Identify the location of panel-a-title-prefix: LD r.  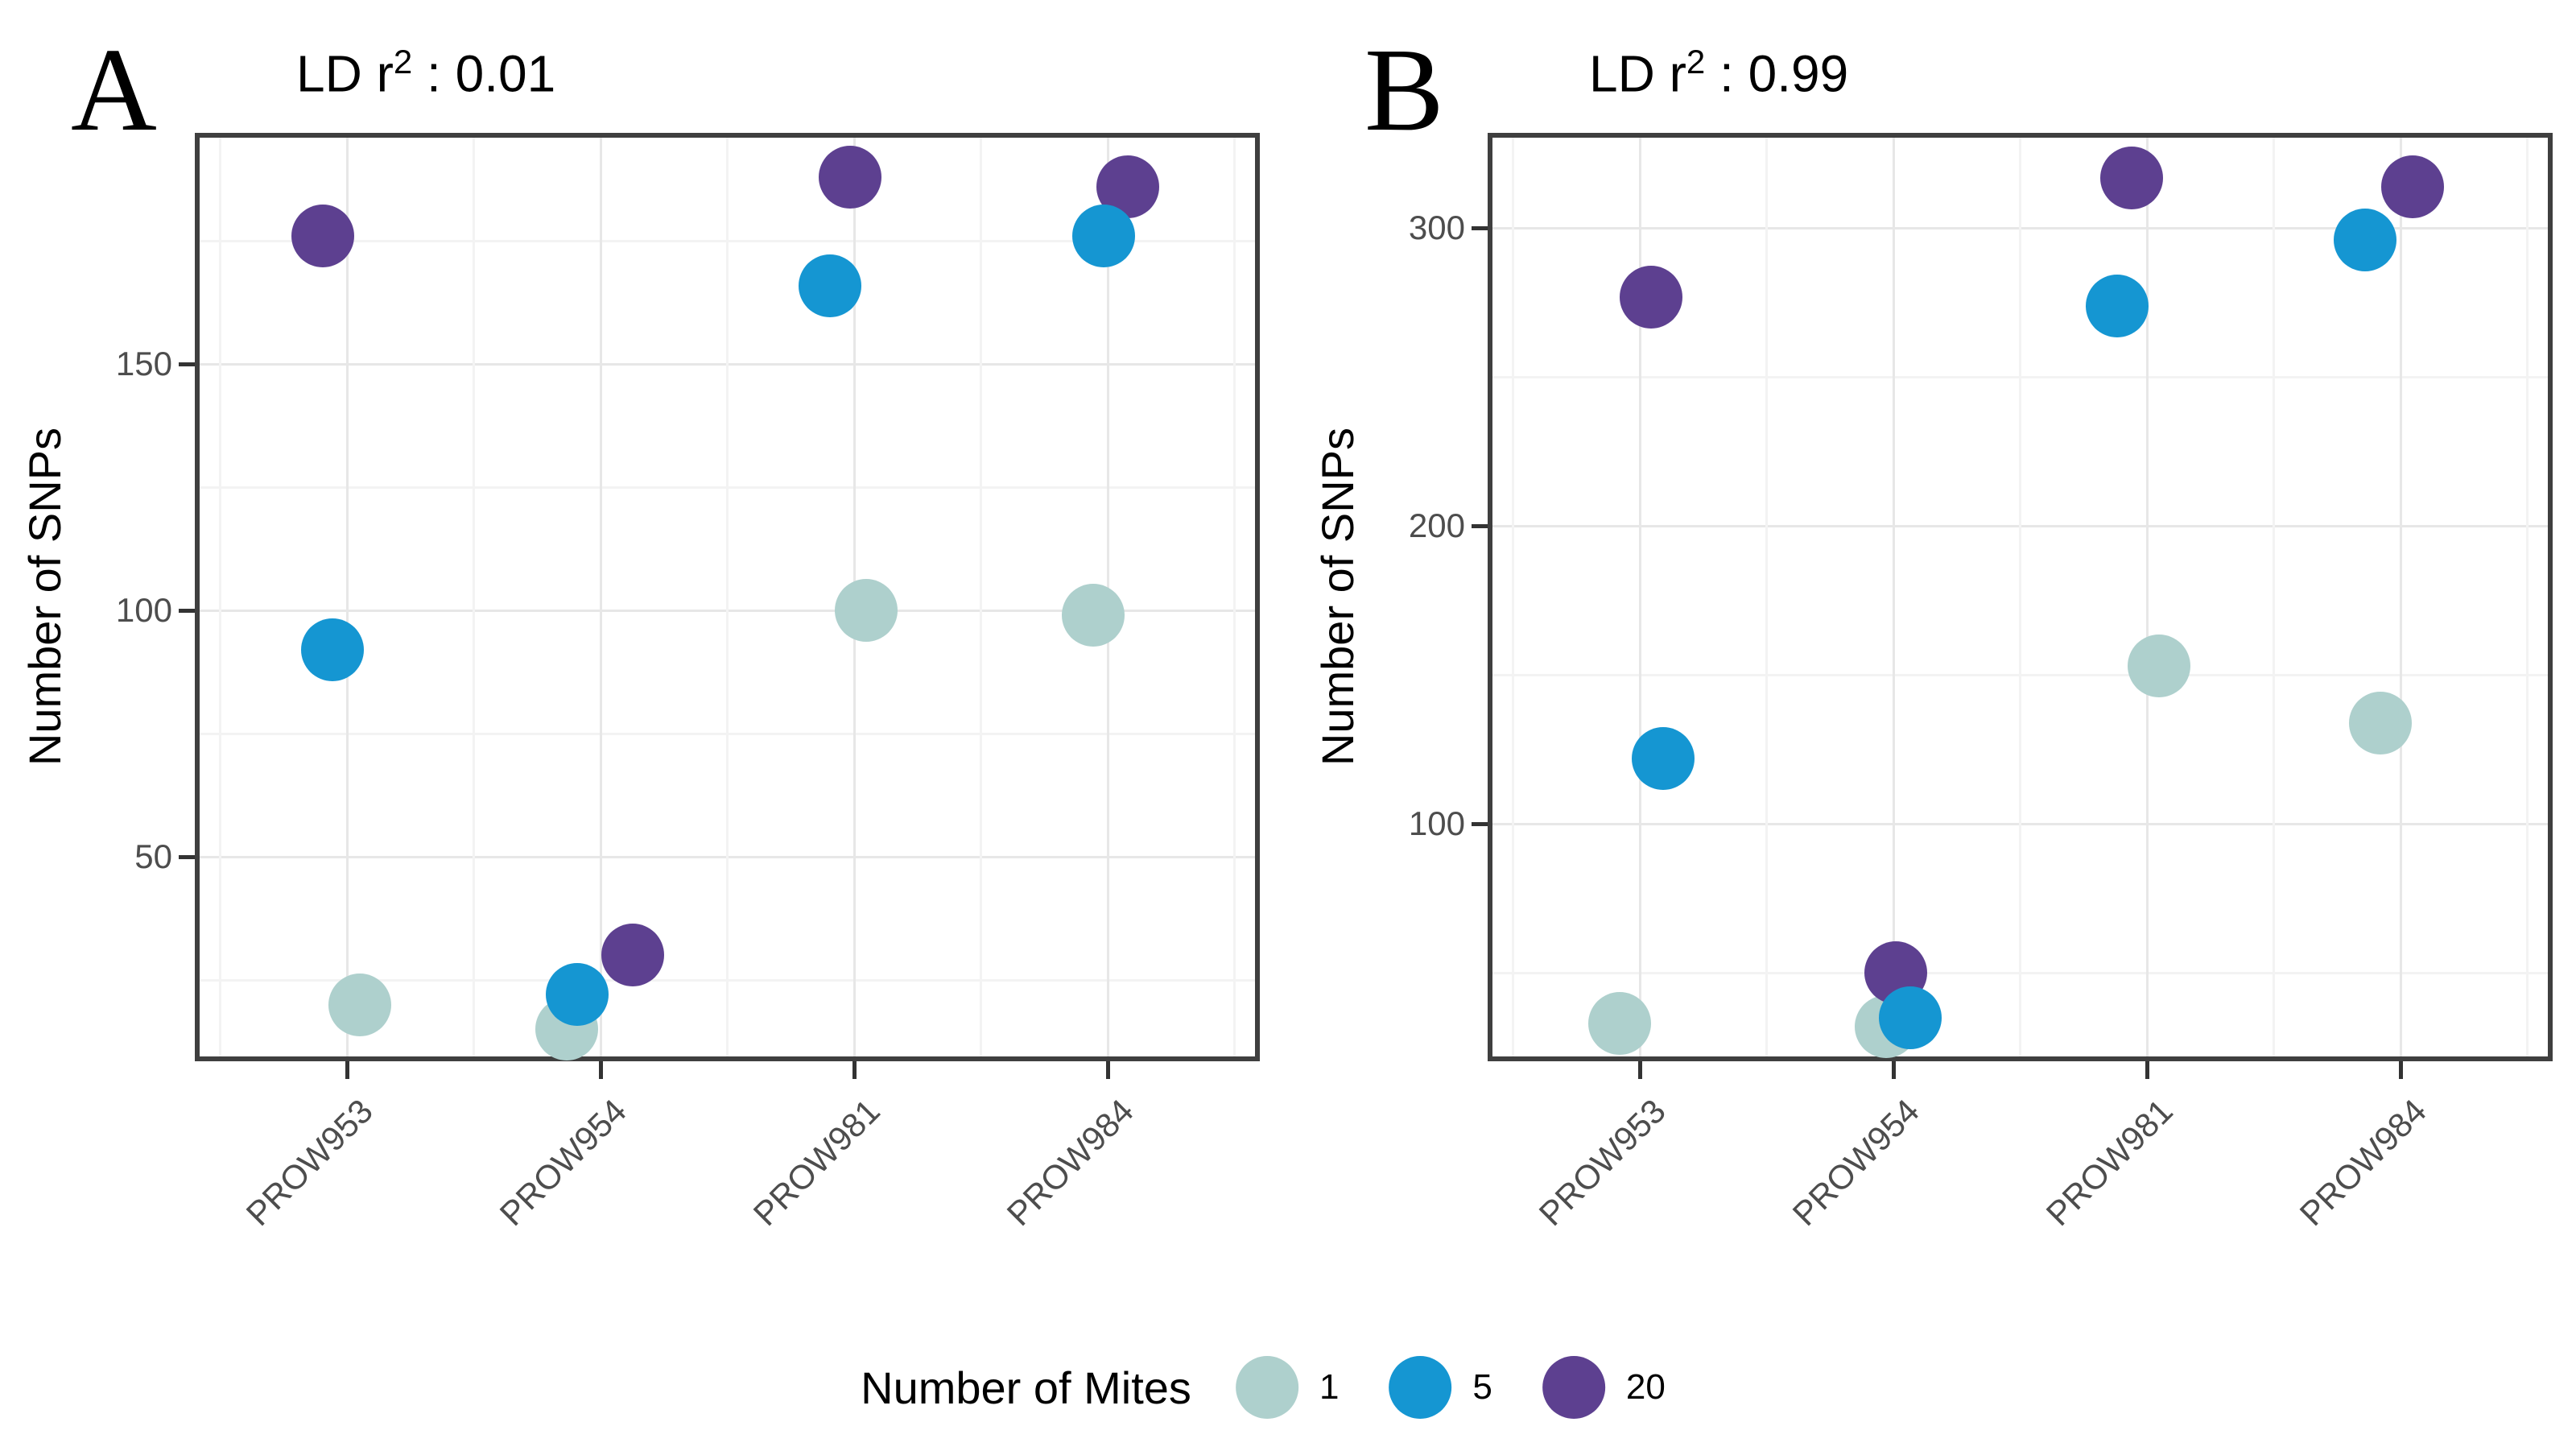
(345, 73).